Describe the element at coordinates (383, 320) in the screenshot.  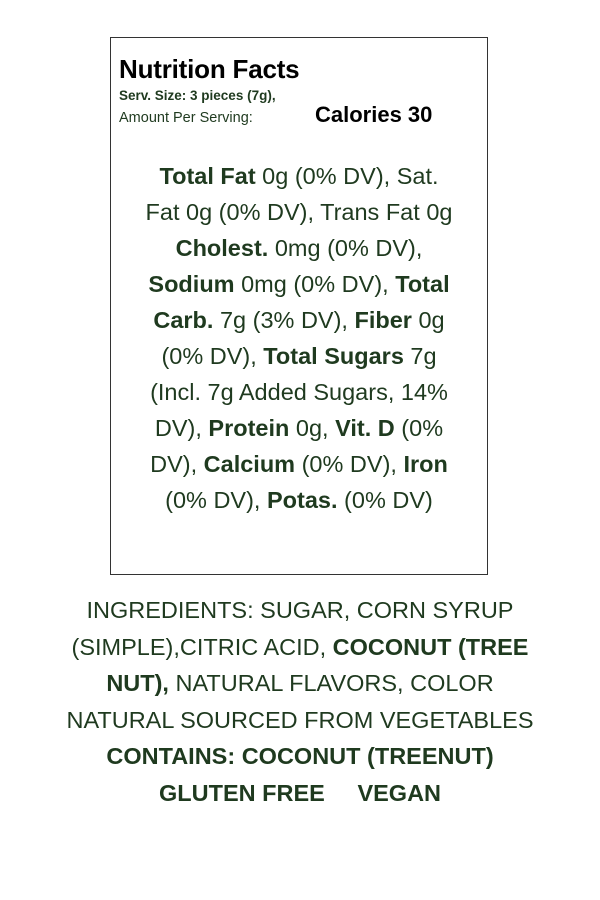
I see `nutrient-bold-text: Fiber` at that location.